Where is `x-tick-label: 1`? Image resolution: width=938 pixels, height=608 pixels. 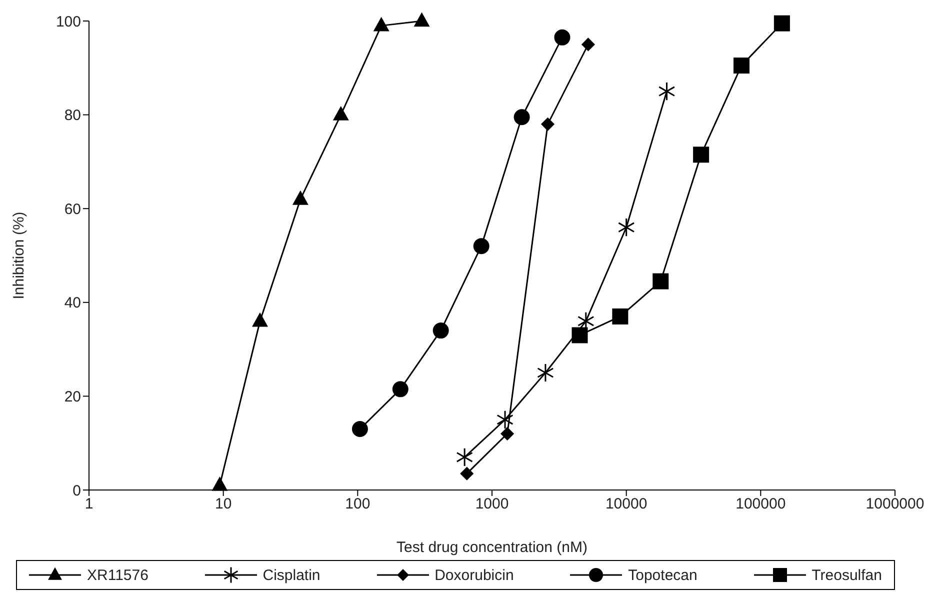
x-tick-label: 1 is located at coordinates (89, 504).